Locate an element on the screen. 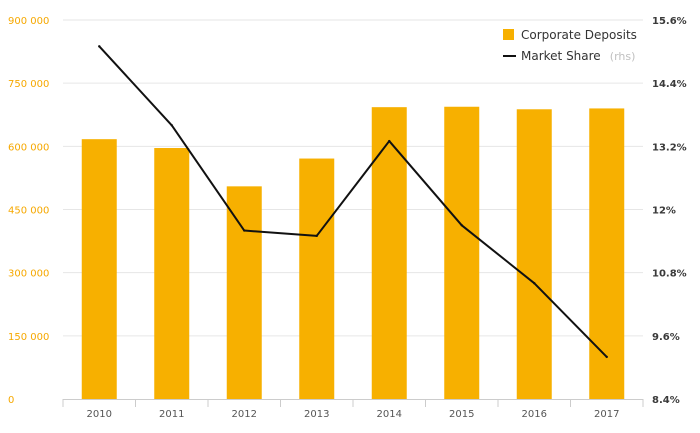  legend-label-corporate-deposits: Corporate Deposits is located at coordinates (579, 35).